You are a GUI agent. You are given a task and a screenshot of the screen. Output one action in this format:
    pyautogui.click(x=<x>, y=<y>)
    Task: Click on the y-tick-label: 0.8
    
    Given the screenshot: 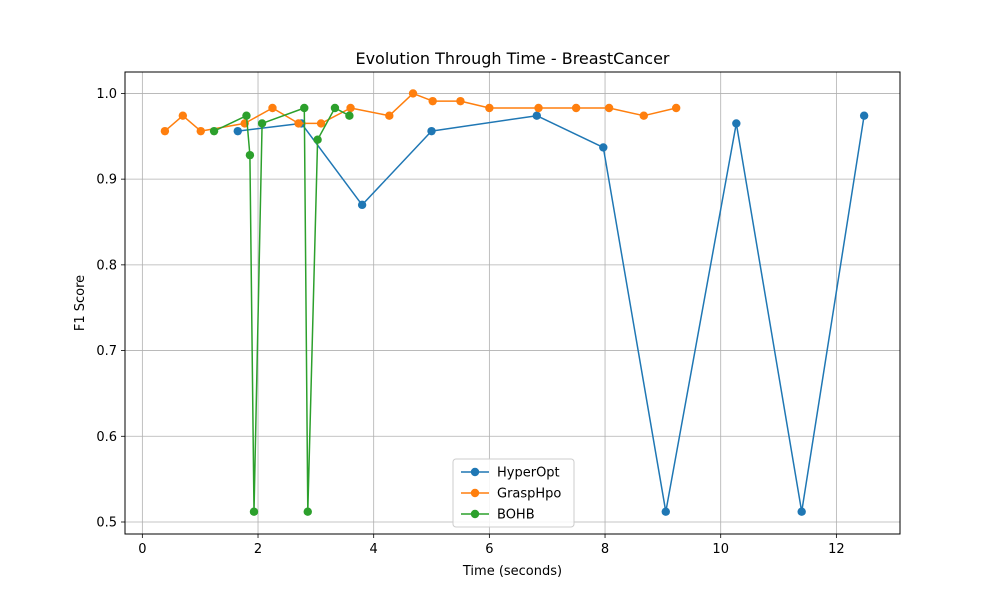 What is the action you would take?
    pyautogui.click(x=106, y=265)
    